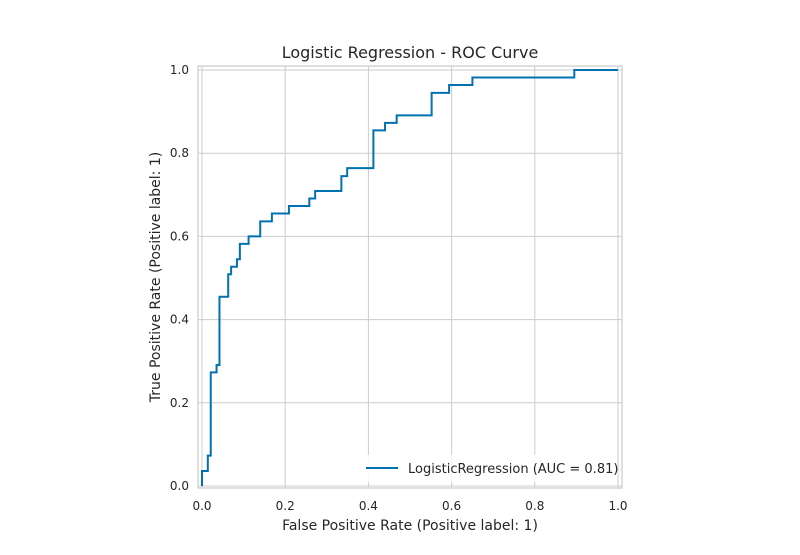  I want to click on y-tick-label: 0.0, so click(179, 486).